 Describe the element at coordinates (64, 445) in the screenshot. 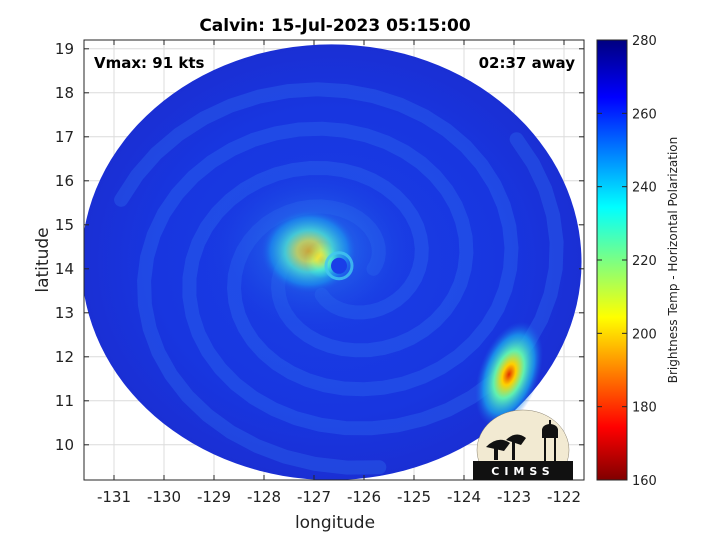

I see `y-tick-label: 10` at that location.